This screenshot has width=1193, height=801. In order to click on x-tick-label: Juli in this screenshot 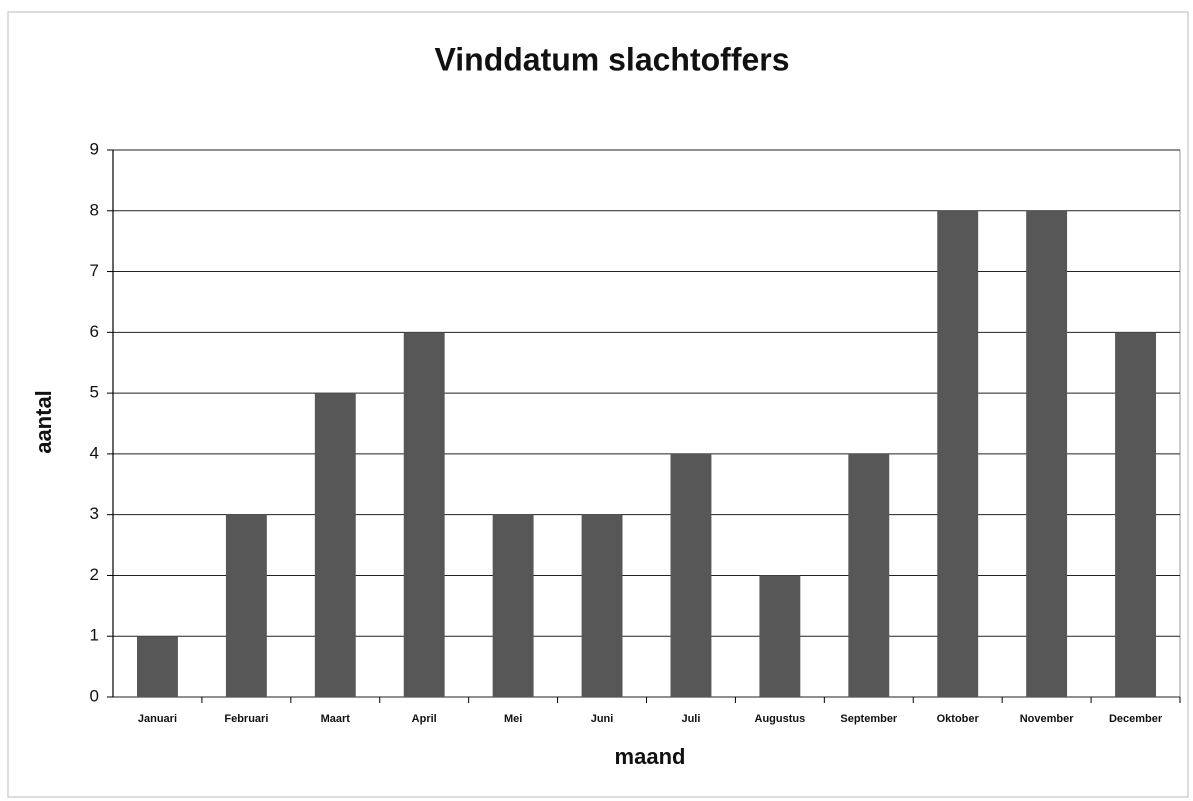, I will do `click(690, 719)`.